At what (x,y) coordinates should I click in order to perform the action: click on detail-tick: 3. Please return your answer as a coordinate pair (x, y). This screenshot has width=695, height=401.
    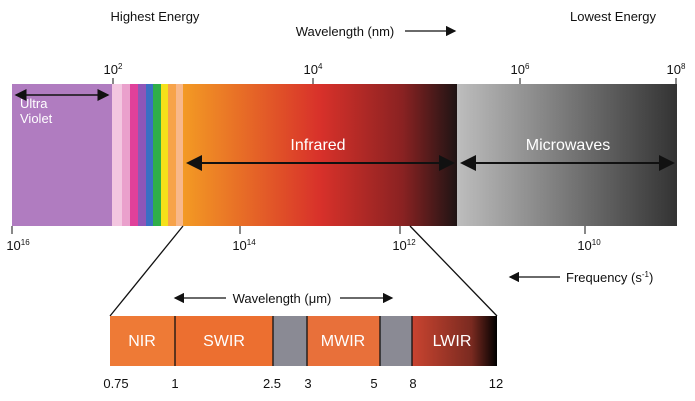
    Looking at the image, I should click on (307, 383).